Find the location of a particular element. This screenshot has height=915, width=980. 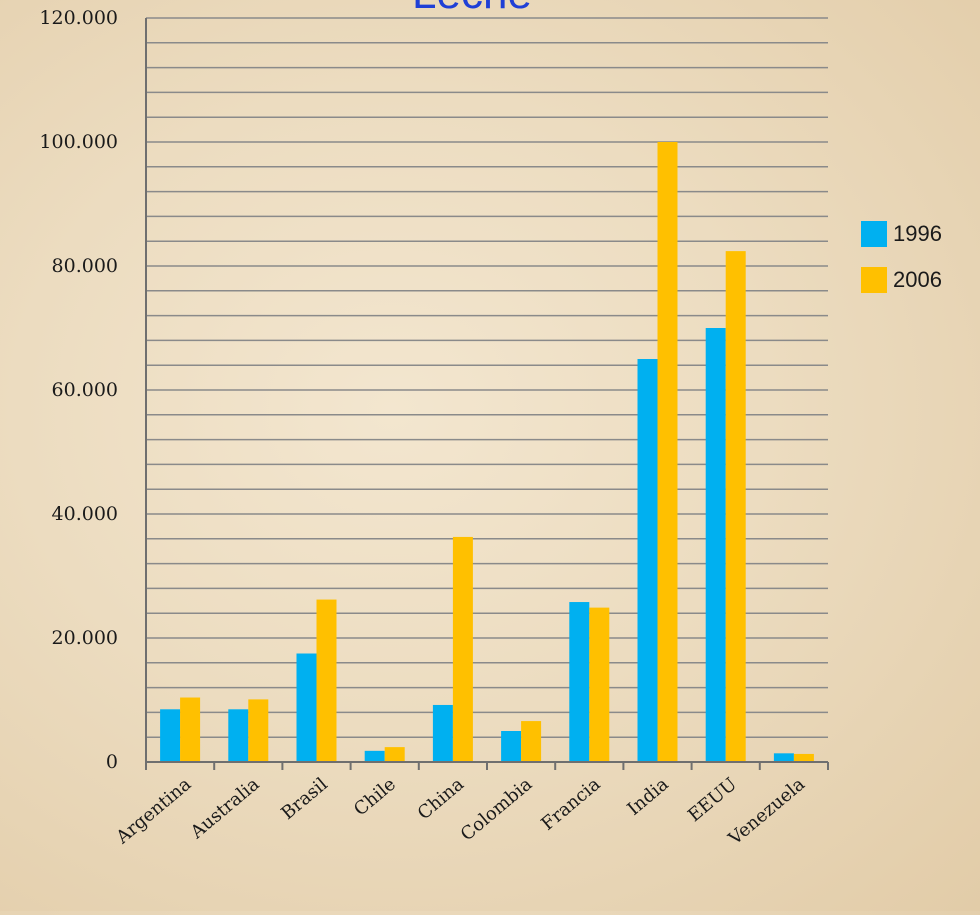

bar-2006-colombia is located at coordinates (531, 741).